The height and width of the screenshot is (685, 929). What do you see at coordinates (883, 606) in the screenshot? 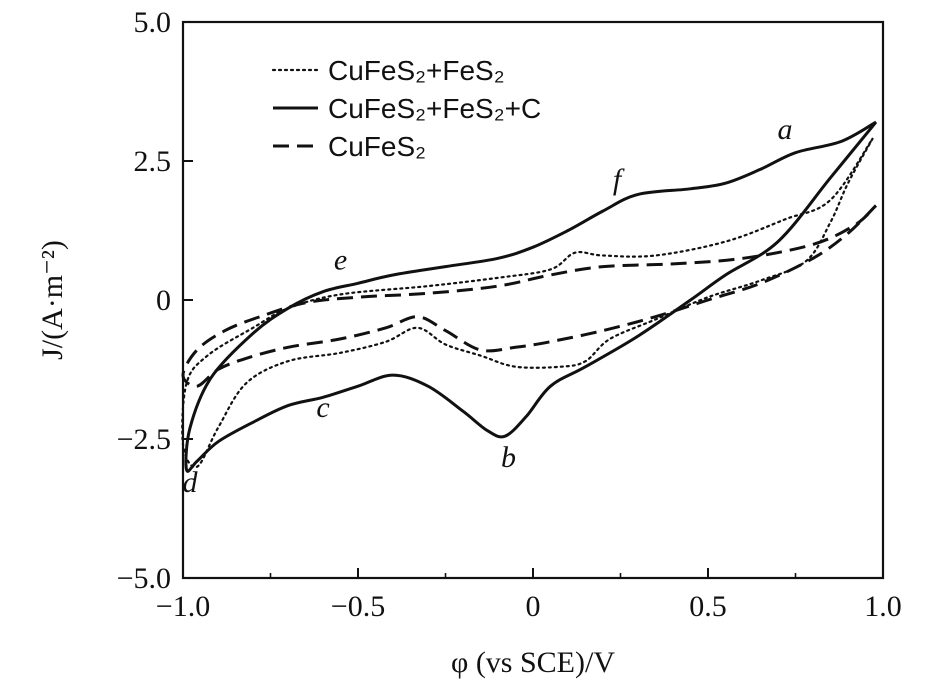
I see `x-tick-label: 1.0` at bounding box center [883, 606].